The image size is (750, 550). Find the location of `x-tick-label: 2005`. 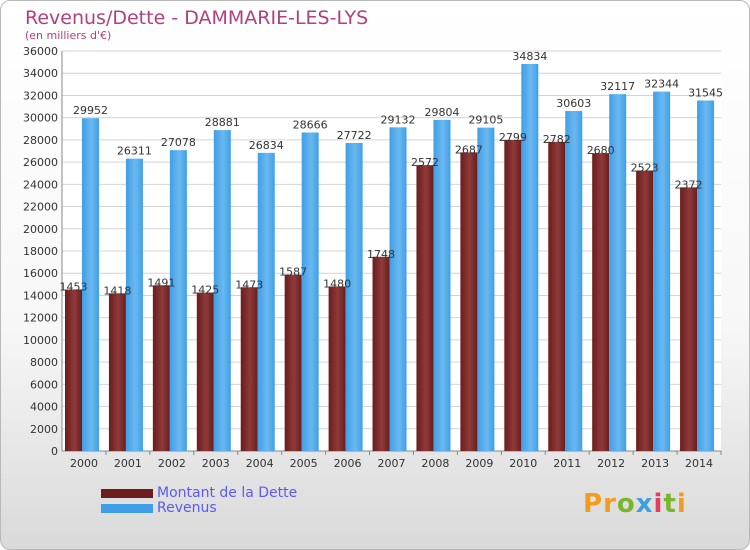

x-tick-label: 2005 is located at coordinates (304, 463).